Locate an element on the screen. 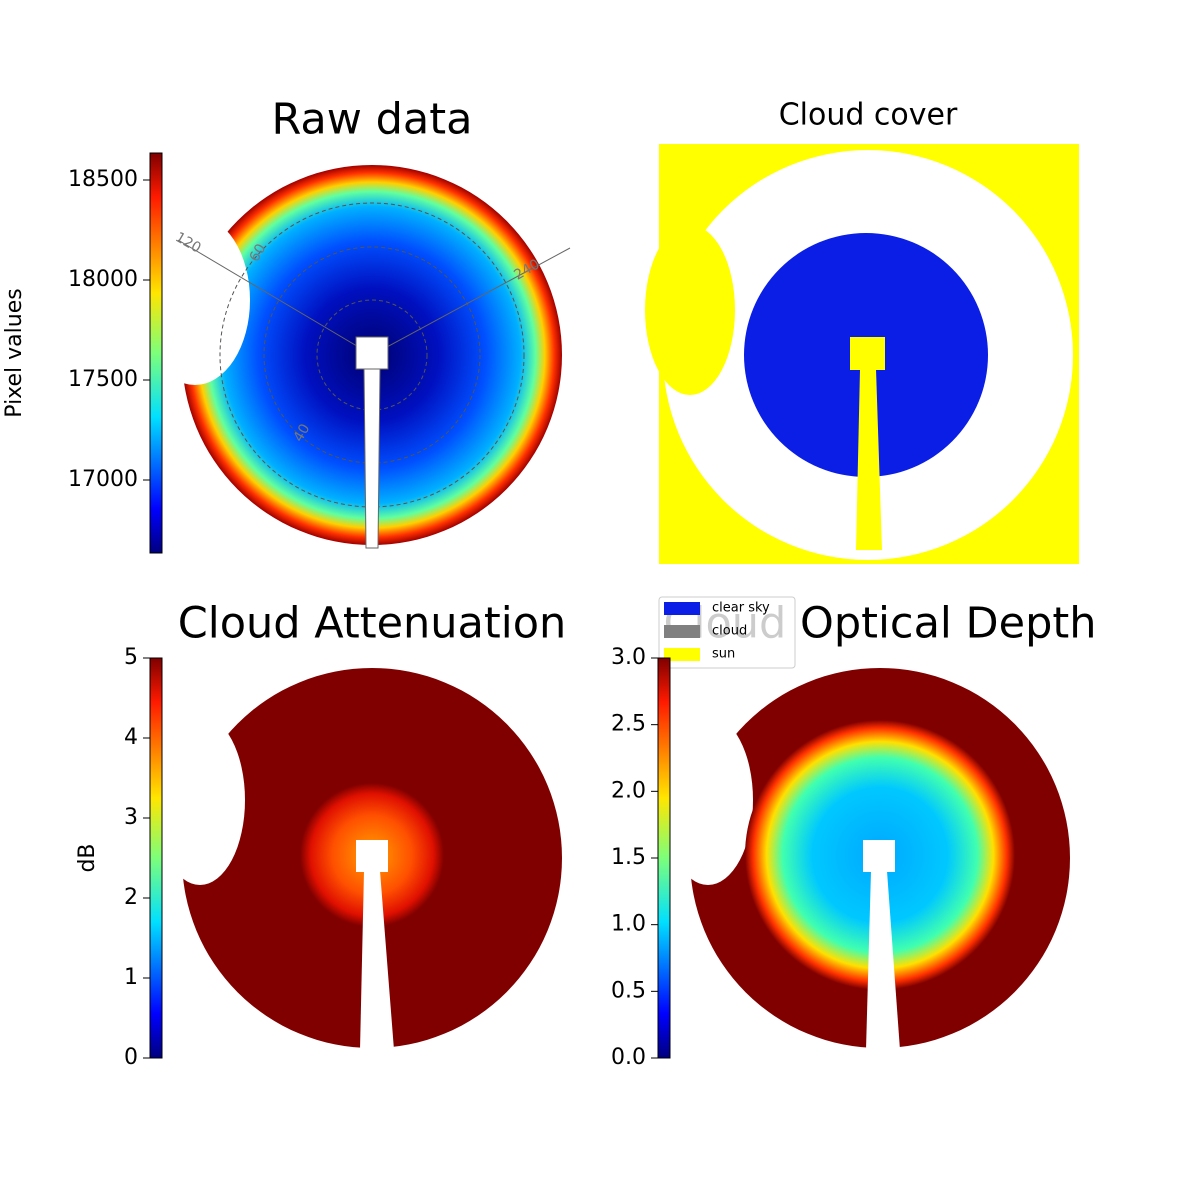 The height and width of the screenshot is (1200, 1200). colorbar-tick-label: 3.0 is located at coordinates (628, 657).